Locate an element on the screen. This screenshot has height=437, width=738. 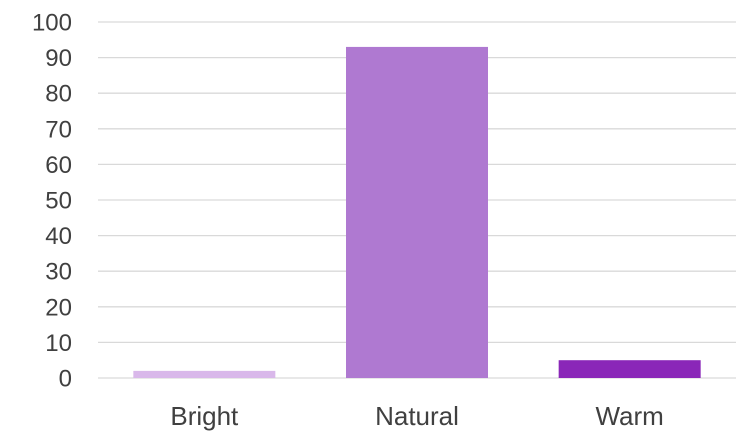
y-tick-label: 10 is located at coordinates (58, 343).